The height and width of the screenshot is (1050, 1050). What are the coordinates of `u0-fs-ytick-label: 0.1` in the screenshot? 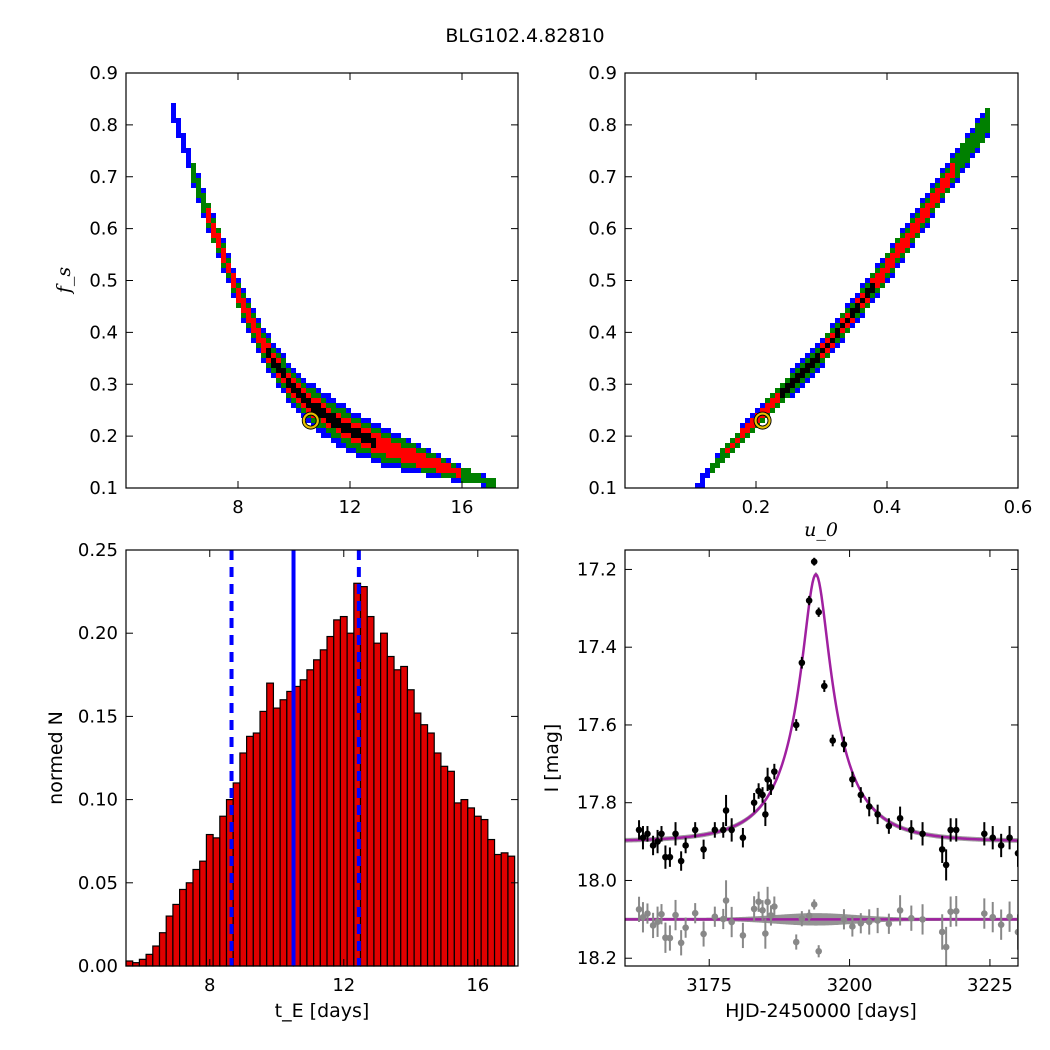 It's located at (602, 488).